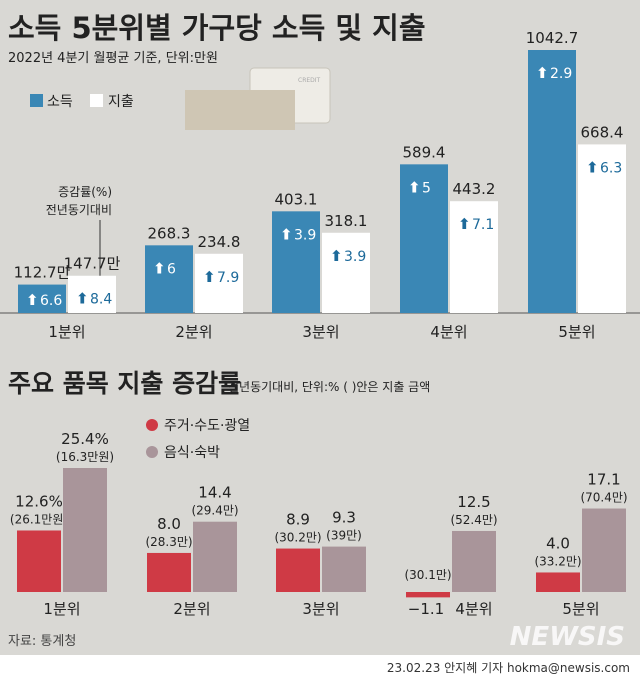  Describe the element at coordinates (298, 520) in the screenshot. I see `value-label: 8.9` at that location.